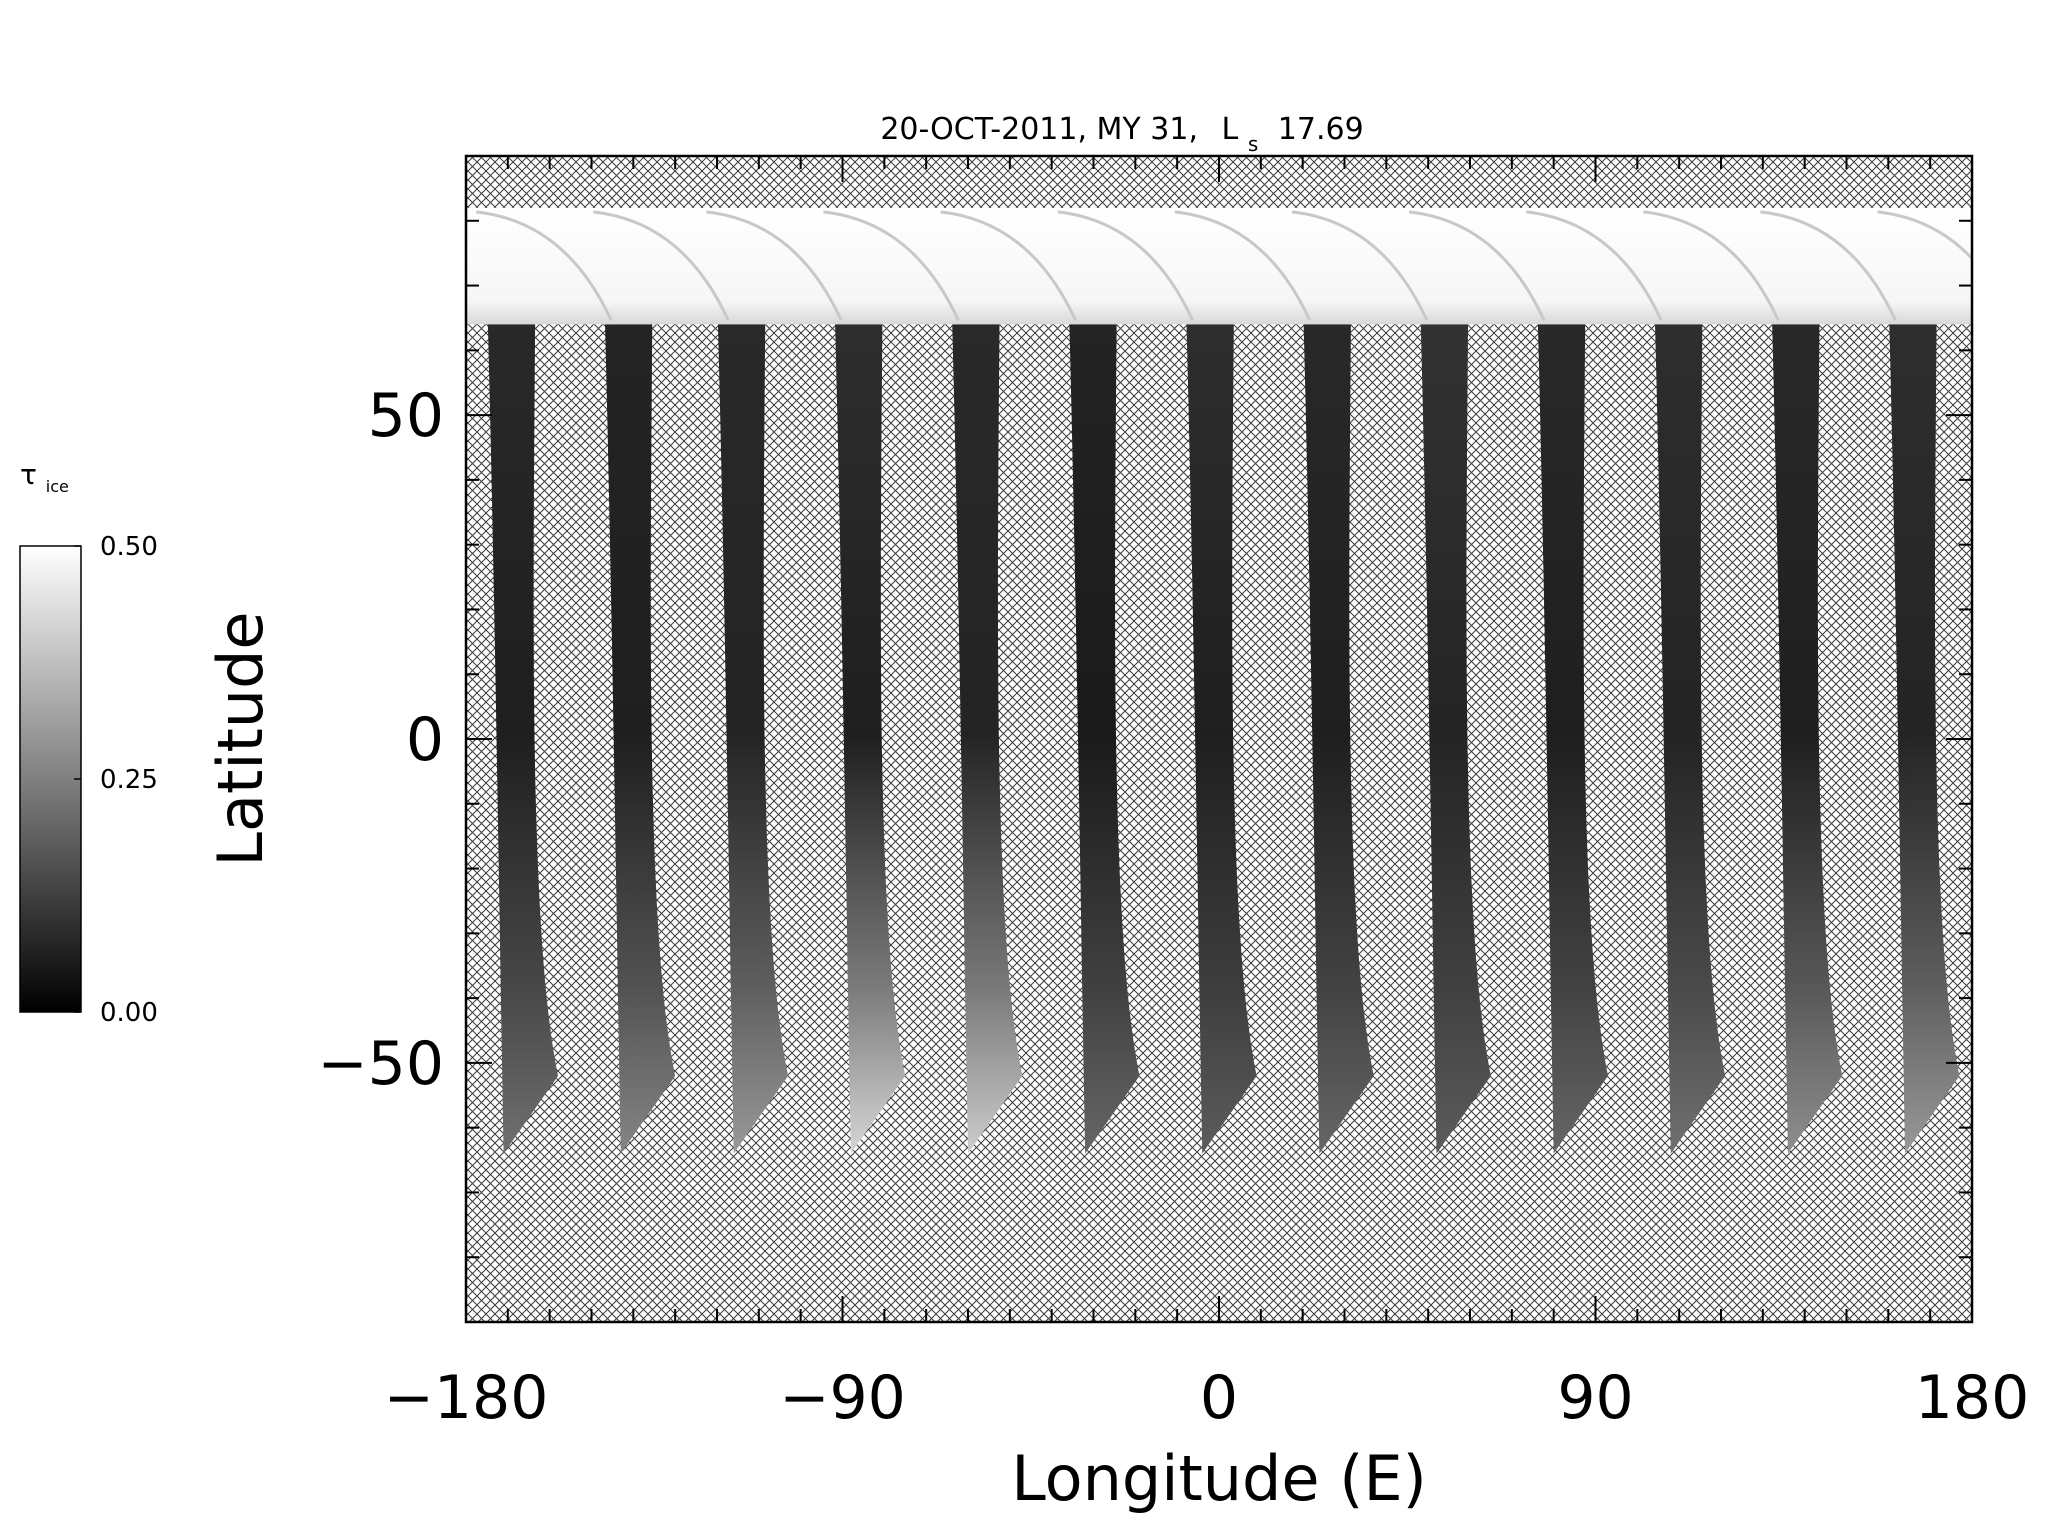 The image size is (2048, 1536). I want to click on y-axis-tick-labels: −50 0 50, so click(380, 740).